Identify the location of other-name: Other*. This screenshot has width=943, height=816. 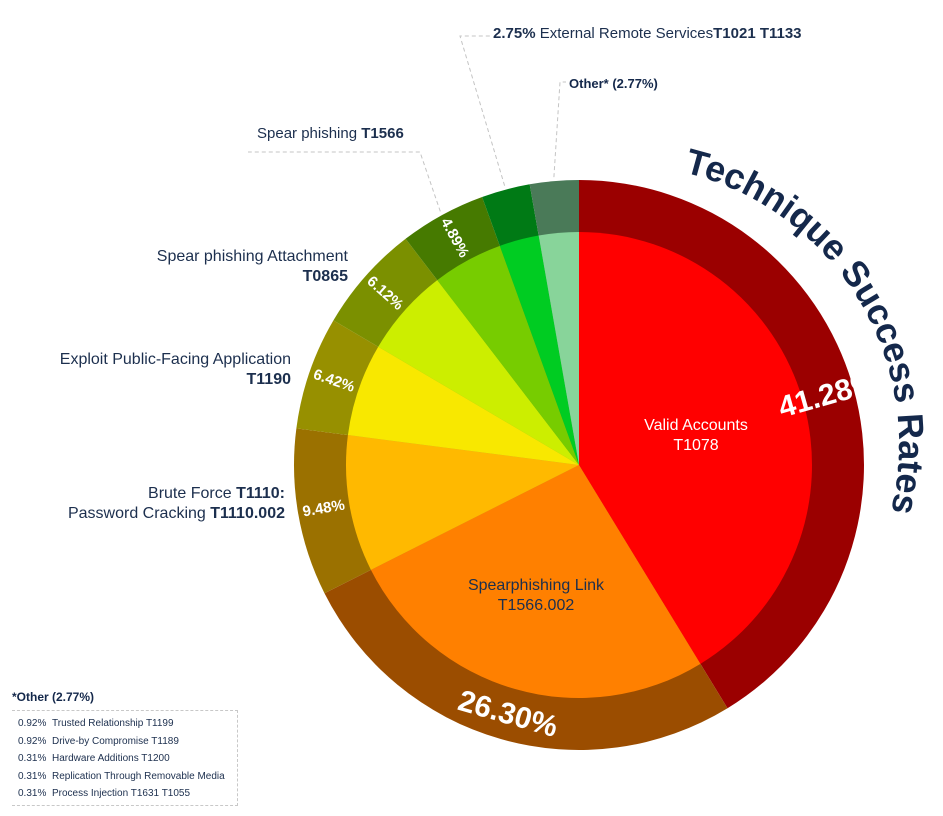
(589, 83).